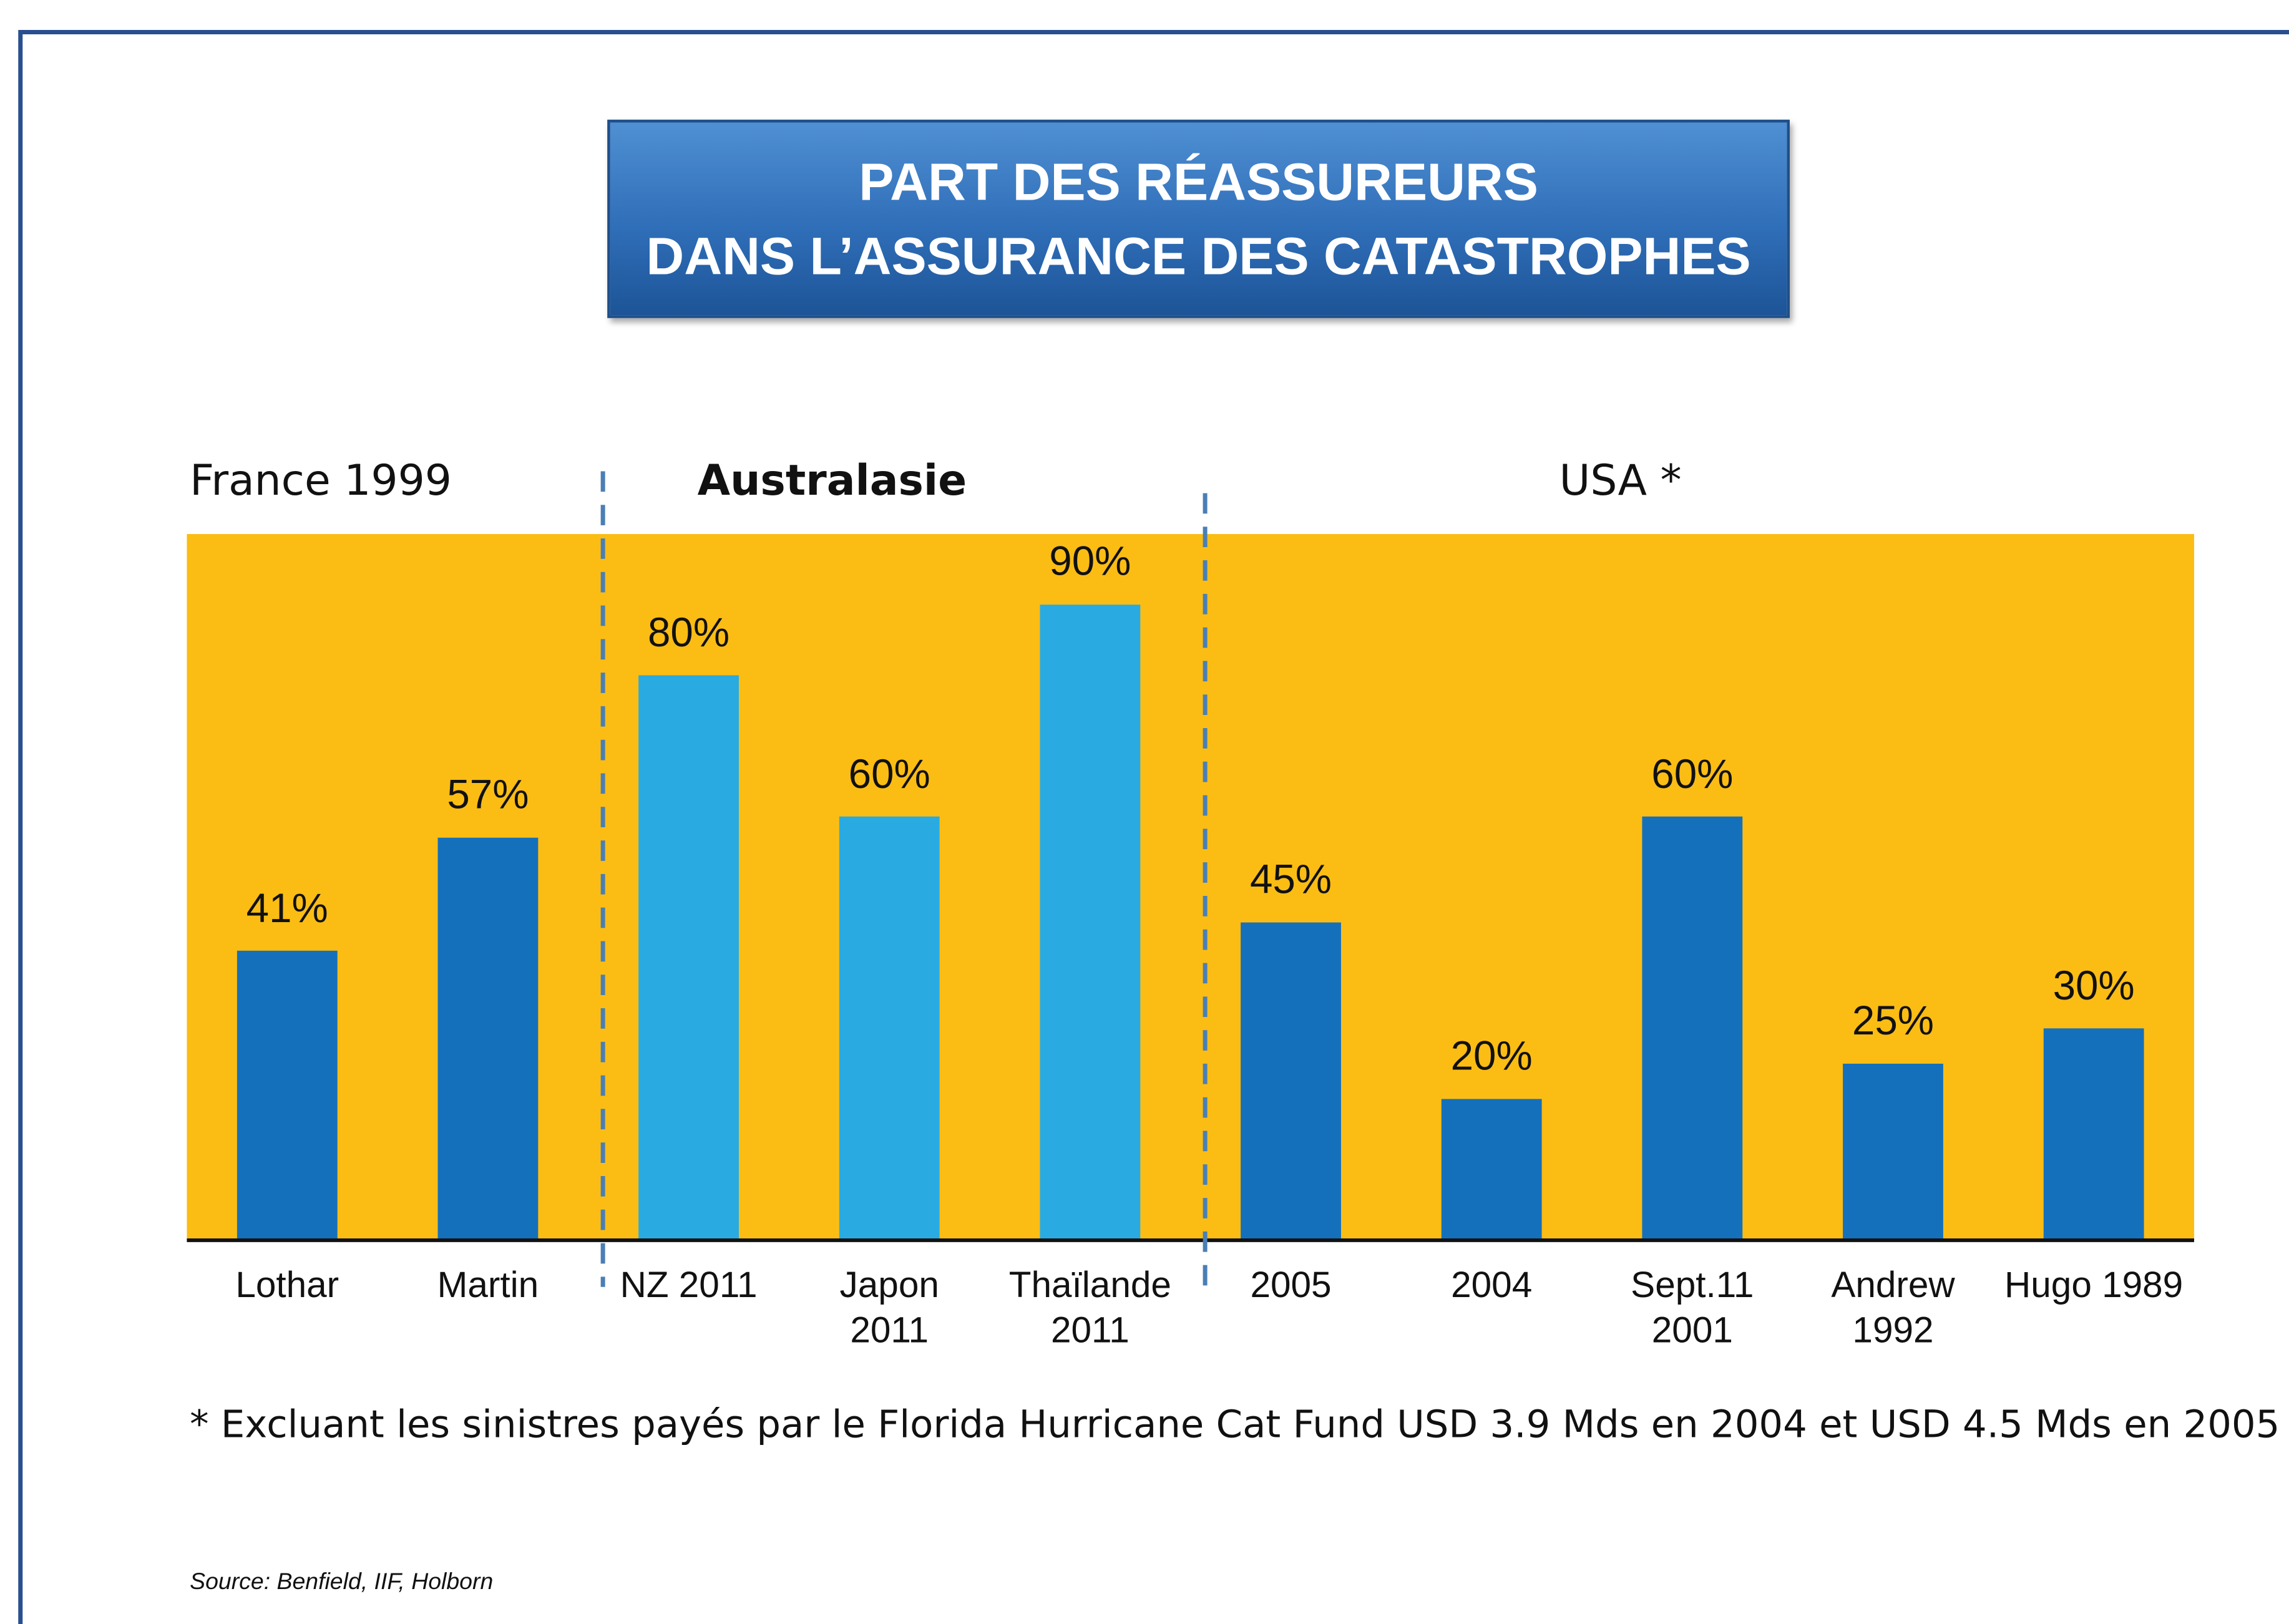 The width and height of the screenshot is (2289, 1624). I want to click on source: Source: Benfield, IIF, Holborn, so click(342, 1582).